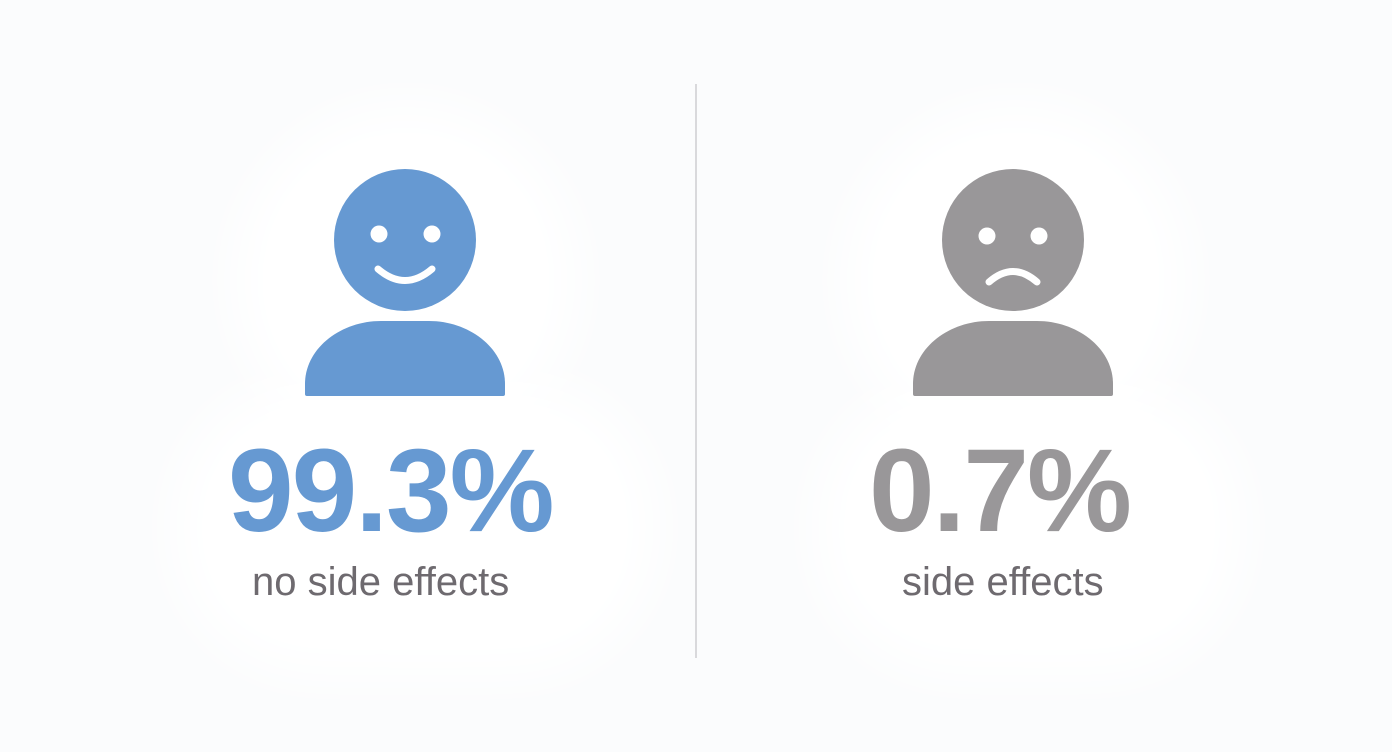 Image resolution: width=1392 pixels, height=752 pixels. Describe the element at coordinates (1013, 282) in the screenshot. I see `sad-person-icon` at that location.